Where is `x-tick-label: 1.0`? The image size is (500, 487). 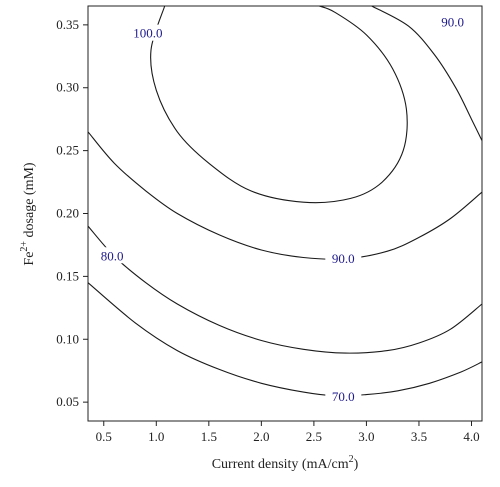
x-tick-label: 1.0 is located at coordinates (156, 436).